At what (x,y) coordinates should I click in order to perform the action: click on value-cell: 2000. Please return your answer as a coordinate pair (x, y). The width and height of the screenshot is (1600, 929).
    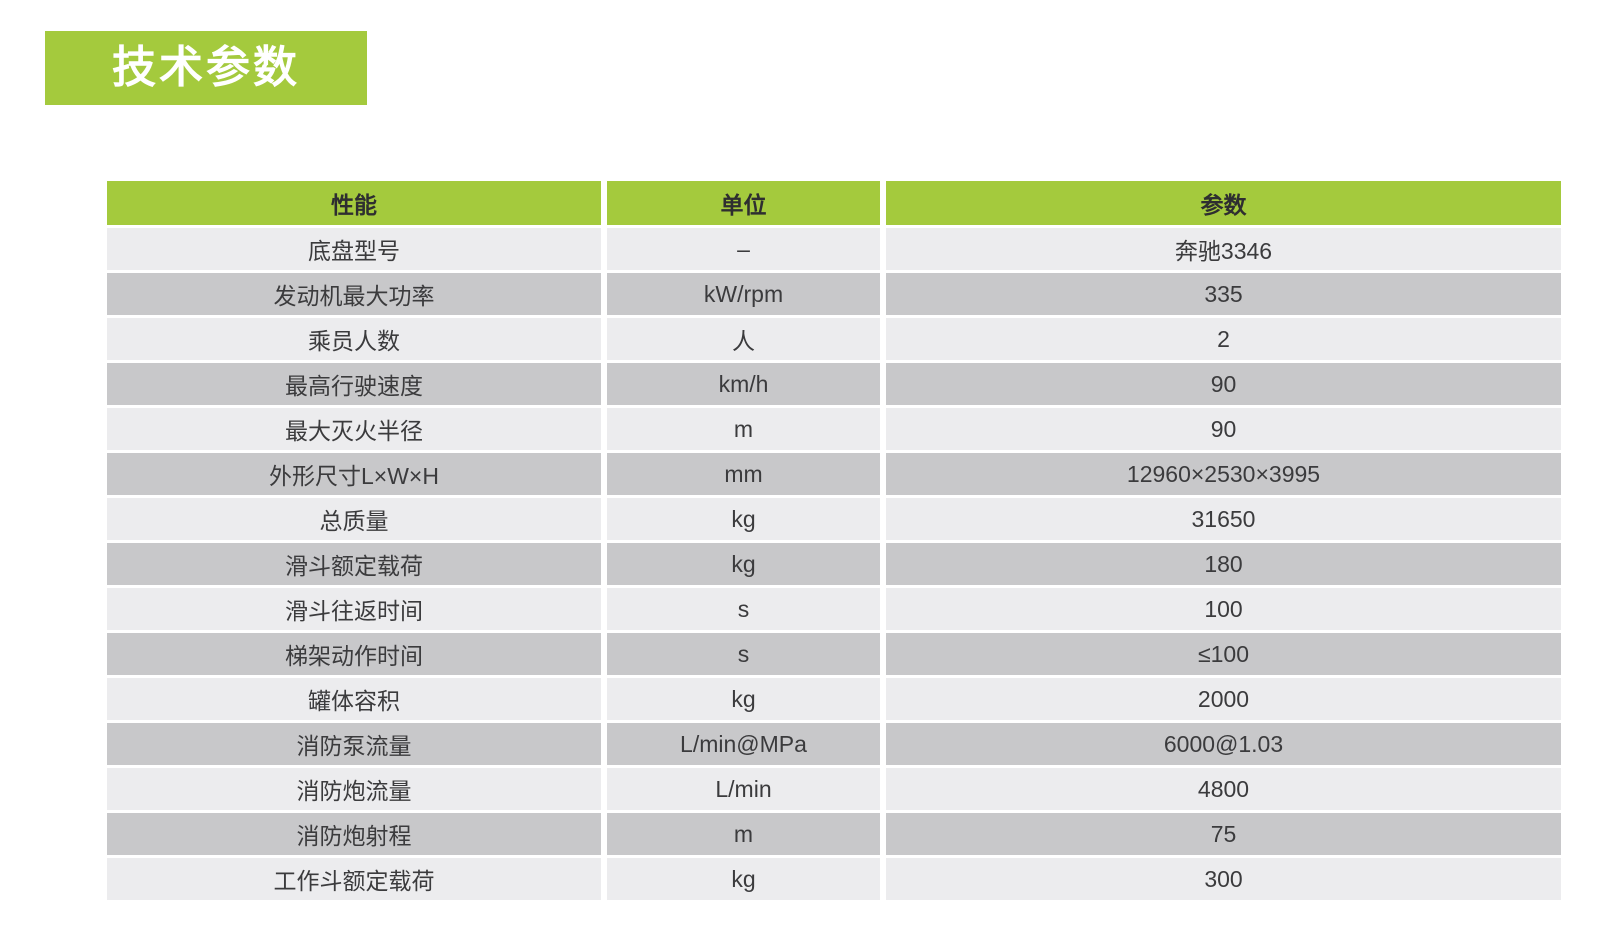
    Looking at the image, I should click on (1223, 699).